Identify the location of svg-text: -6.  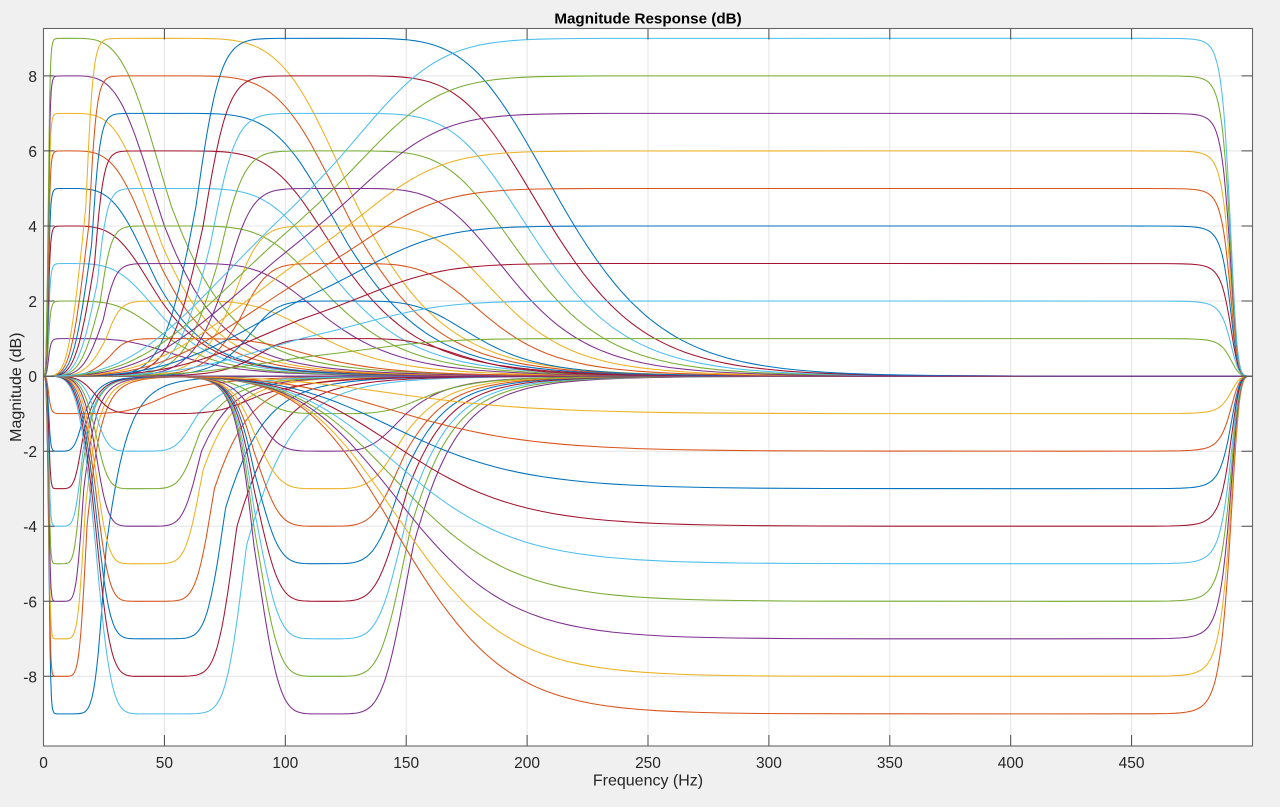
(30, 602).